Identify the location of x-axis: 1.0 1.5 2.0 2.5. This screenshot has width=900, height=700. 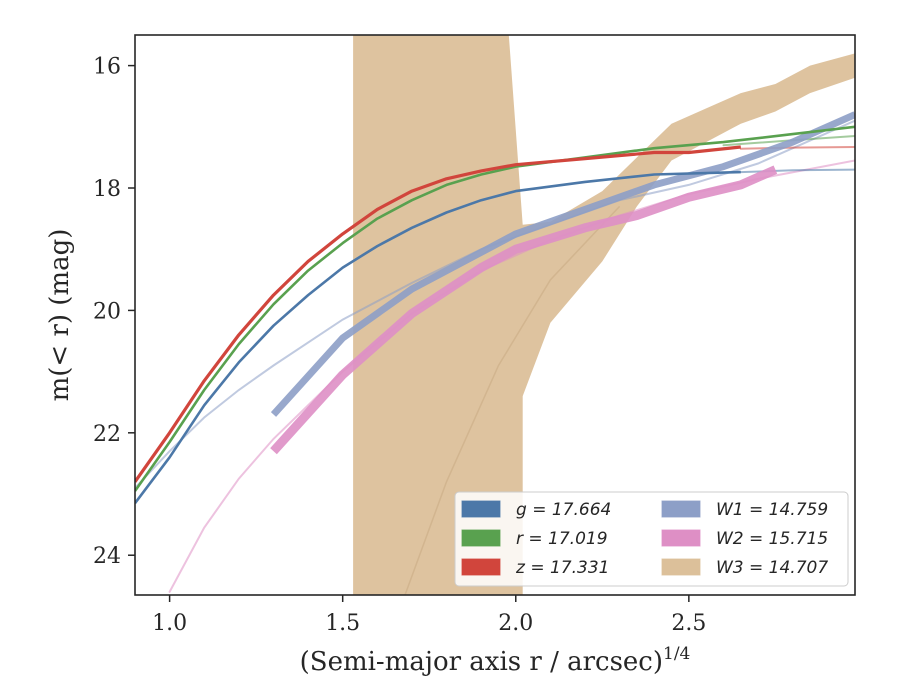
(429, 615).